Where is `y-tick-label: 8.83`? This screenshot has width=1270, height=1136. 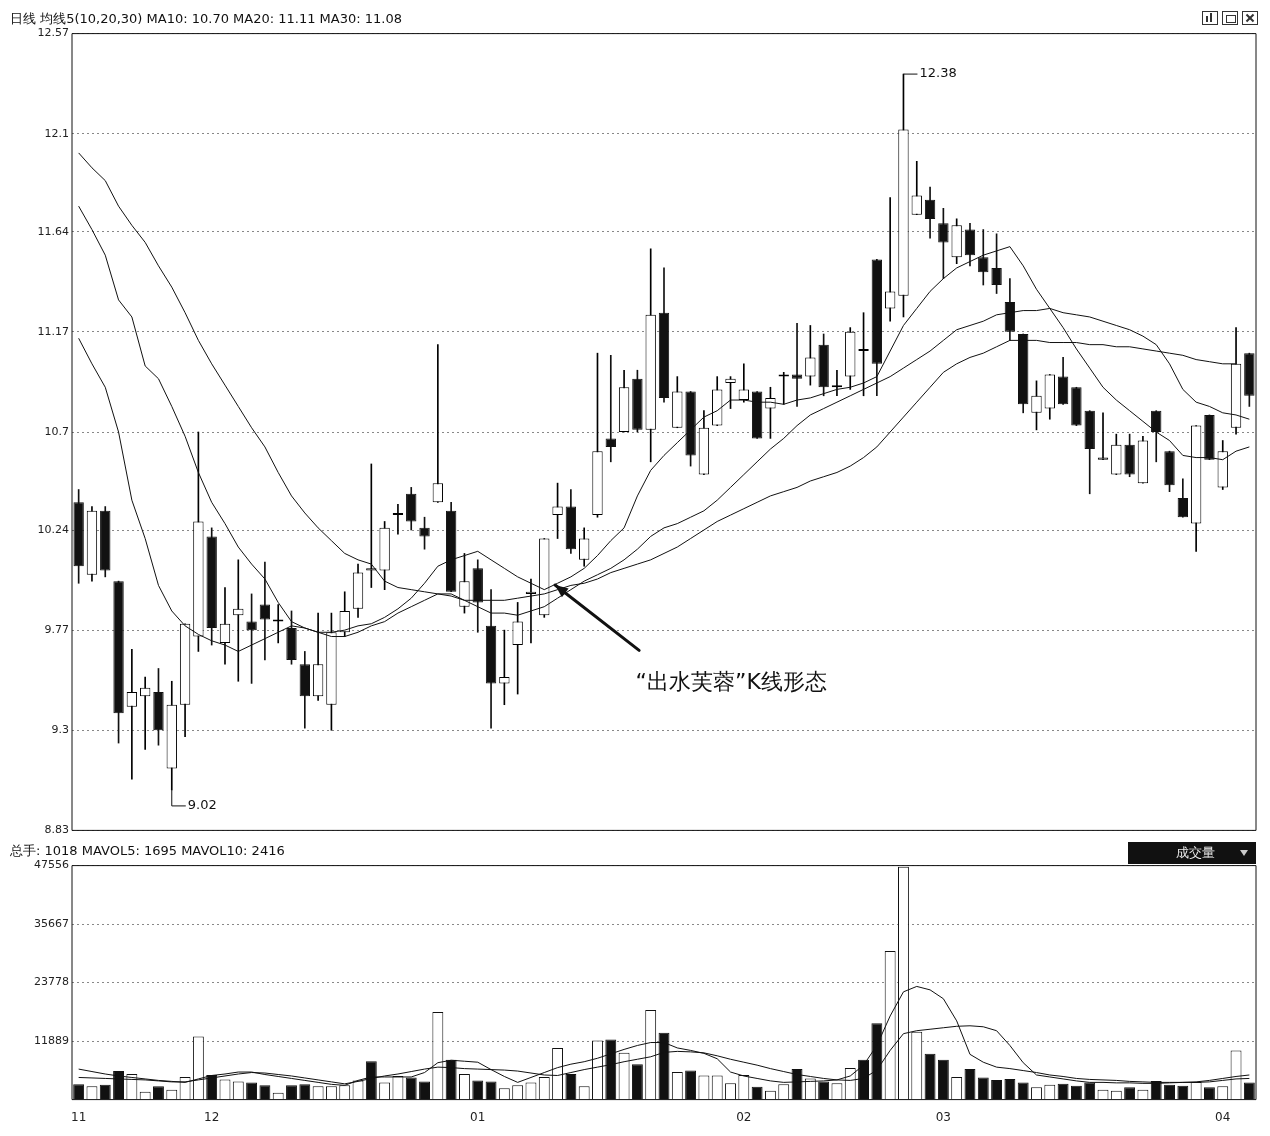 y-tick-label: 8.83 is located at coordinates (56, 830).